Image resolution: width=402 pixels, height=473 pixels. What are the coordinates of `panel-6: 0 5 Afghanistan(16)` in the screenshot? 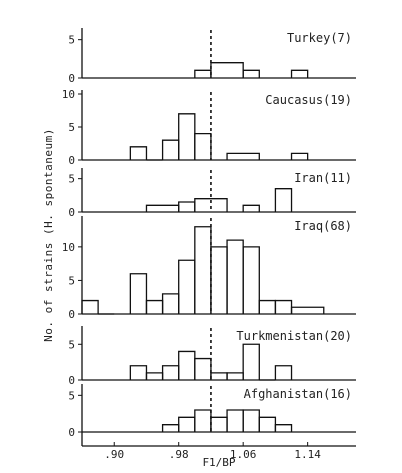 It's located at (212, 411).